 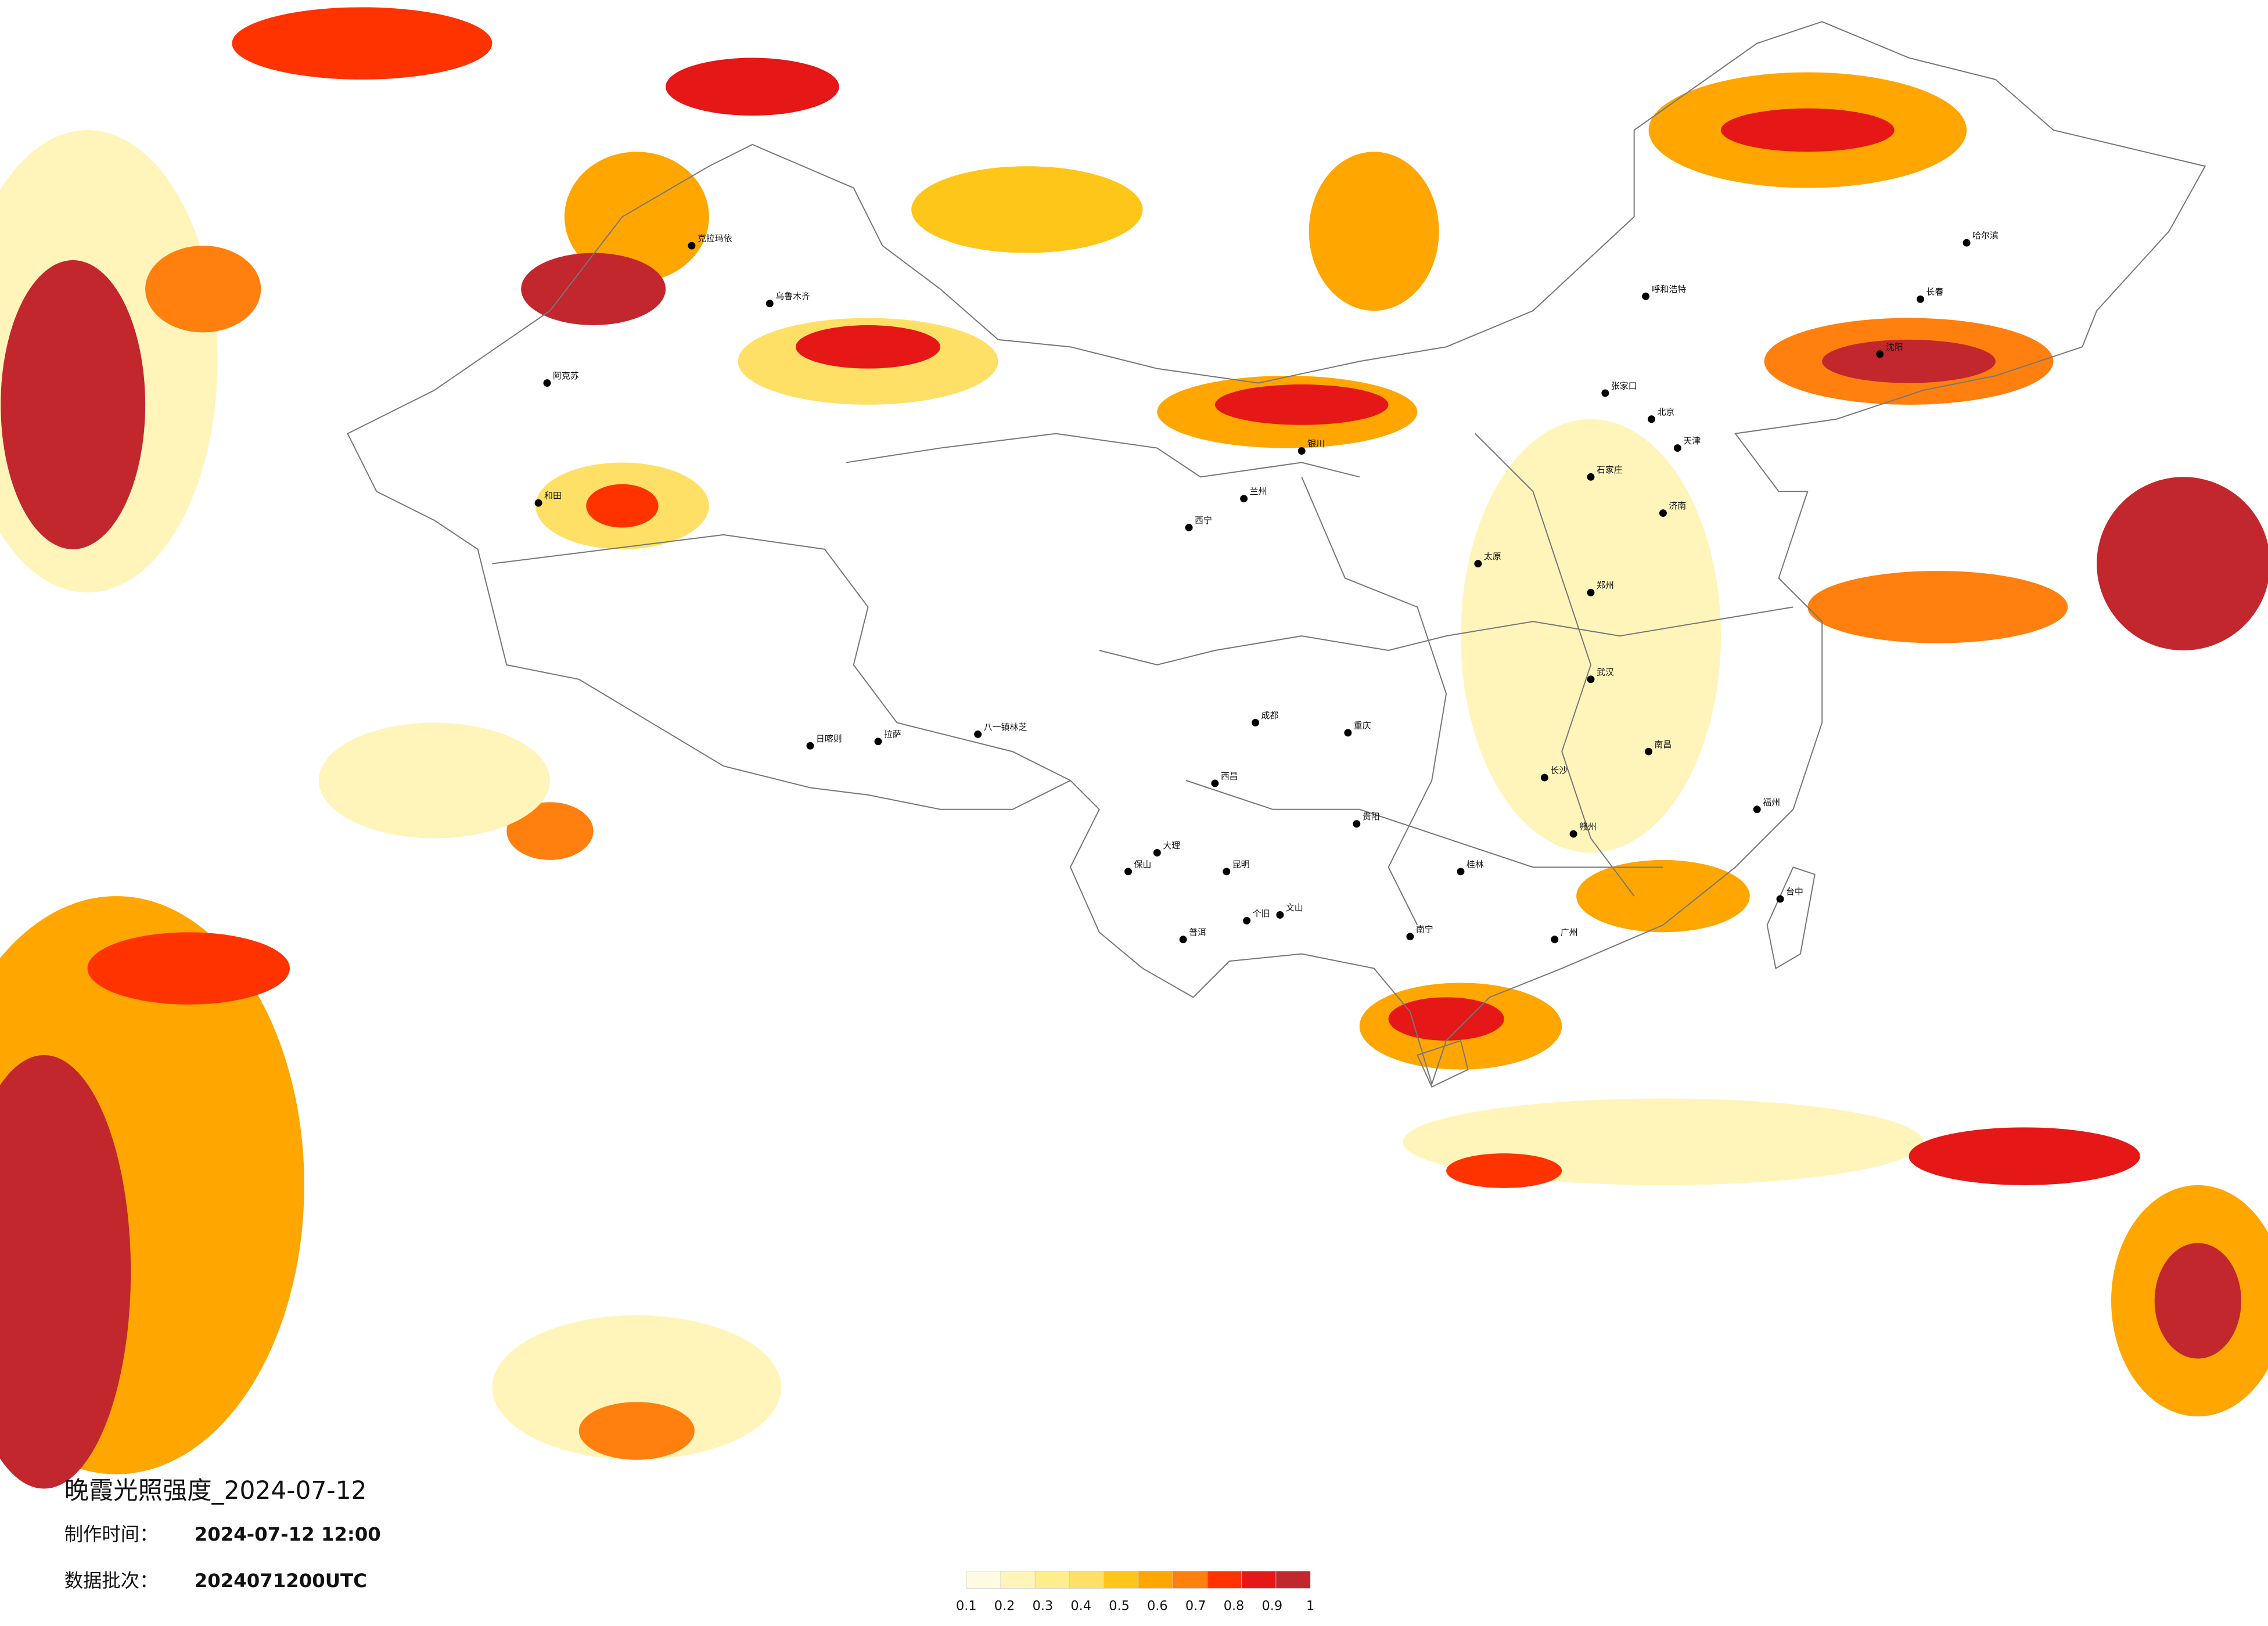 I want to click on made-time: 2024-07-12 12:00, so click(x=288, y=1534).